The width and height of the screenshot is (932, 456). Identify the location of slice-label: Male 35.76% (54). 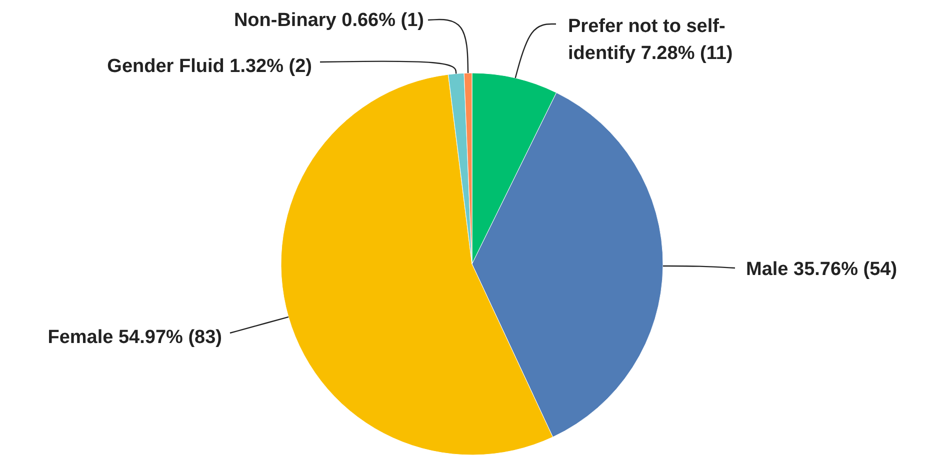
(822, 269).